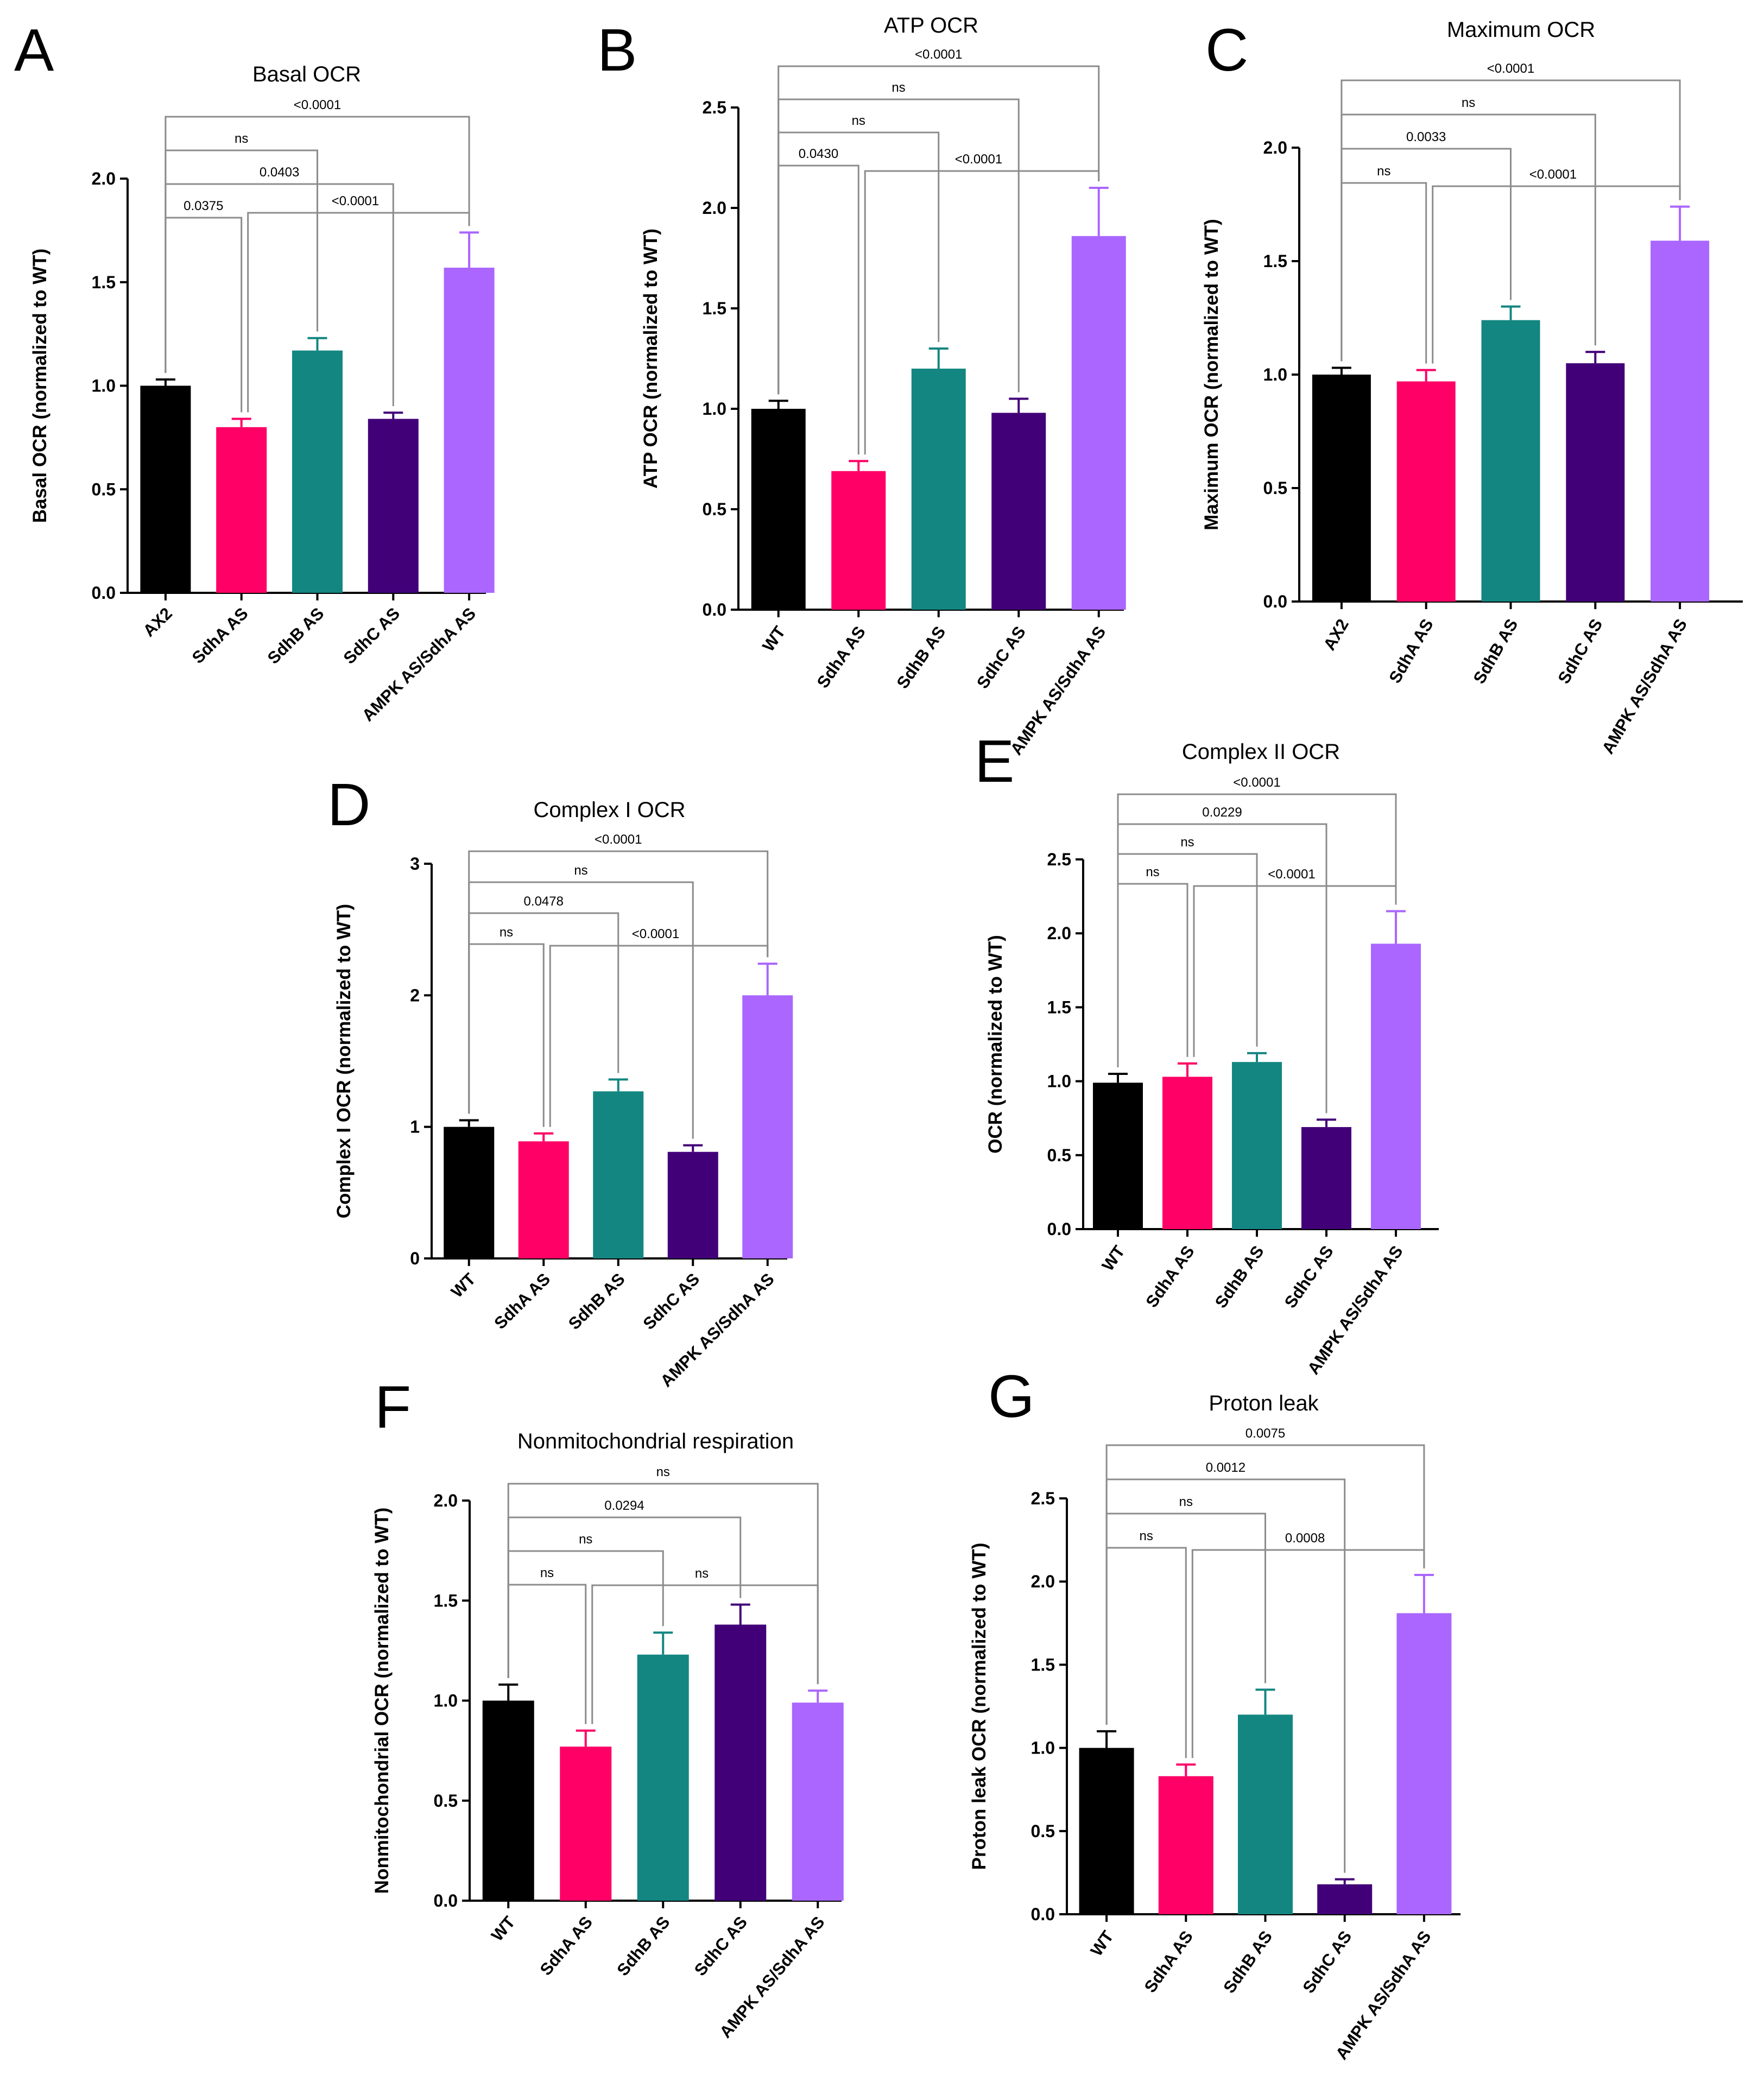 This screenshot has height=2082, width=1764. Describe the element at coordinates (1265, 1433) in the screenshot. I see `significance-label: 0.0075` at that location.